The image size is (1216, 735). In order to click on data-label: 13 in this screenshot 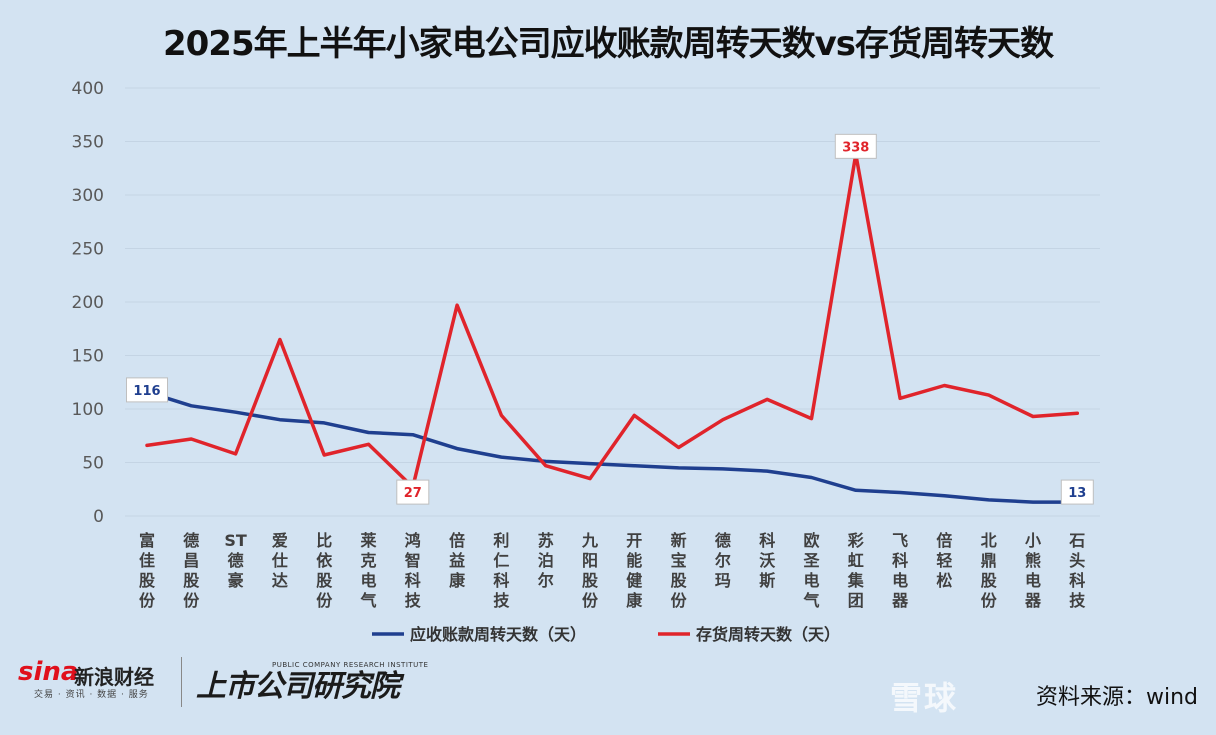, I will do `click(1077, 492)`.